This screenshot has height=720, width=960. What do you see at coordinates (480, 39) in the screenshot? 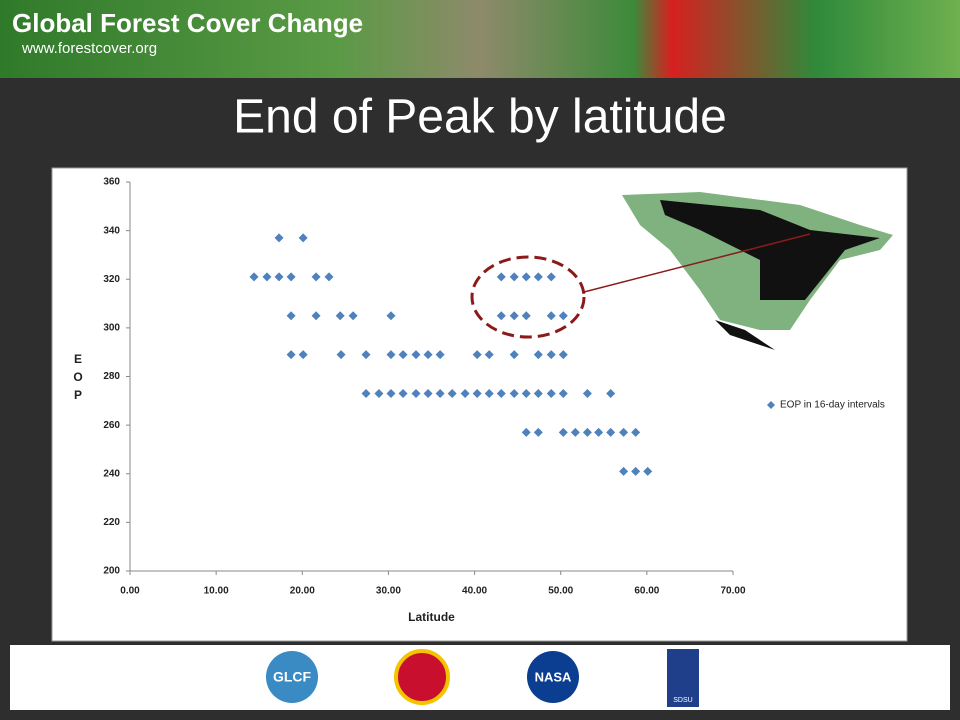
I see `banner` at bounding box center [480, 39].